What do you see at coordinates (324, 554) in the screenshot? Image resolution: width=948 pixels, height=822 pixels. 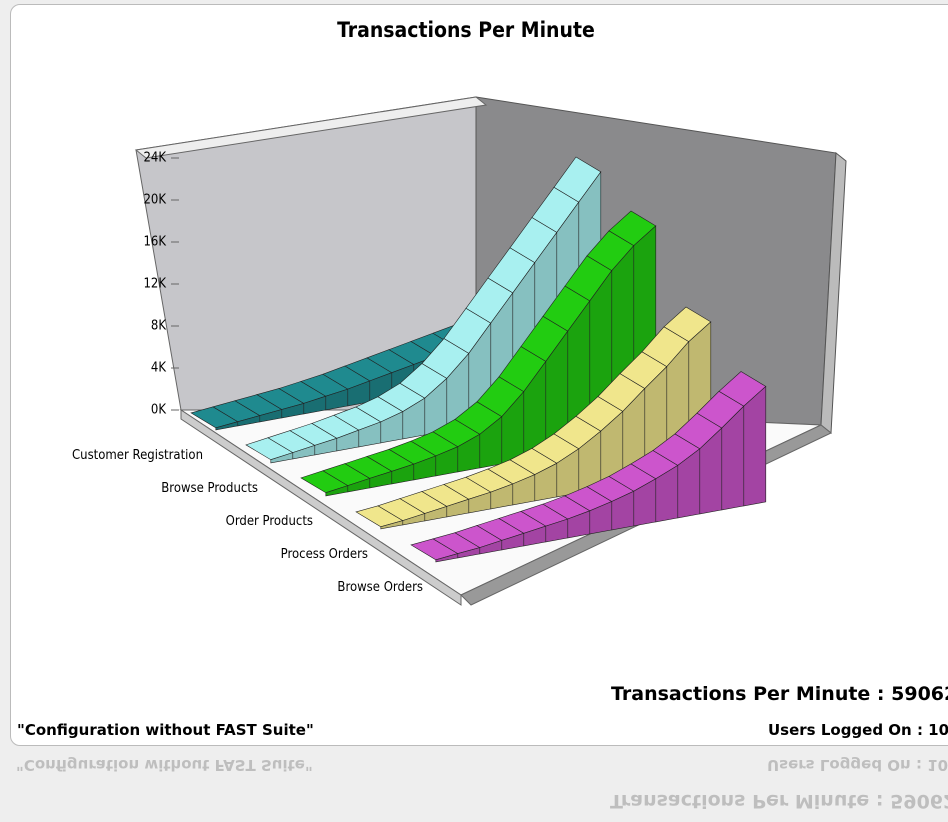 I see `series-label: Process Orders` at bounding box center [324, 554].